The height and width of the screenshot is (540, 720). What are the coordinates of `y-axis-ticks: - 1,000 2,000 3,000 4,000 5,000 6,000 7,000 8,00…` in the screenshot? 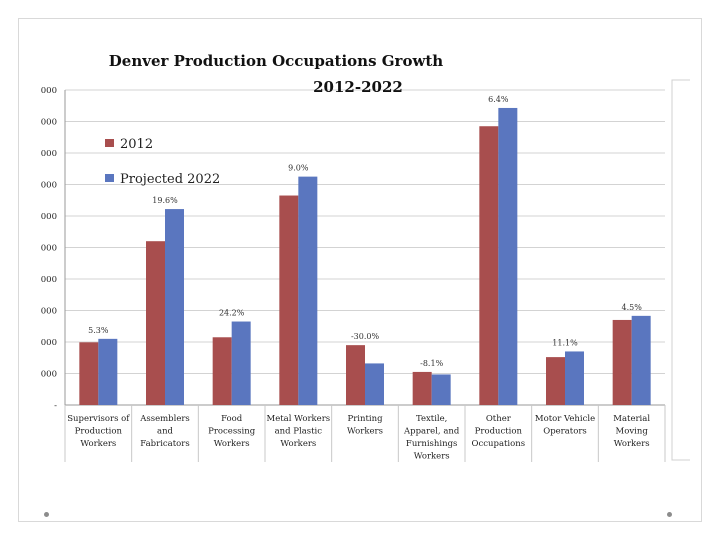 It's located at (42, 248).